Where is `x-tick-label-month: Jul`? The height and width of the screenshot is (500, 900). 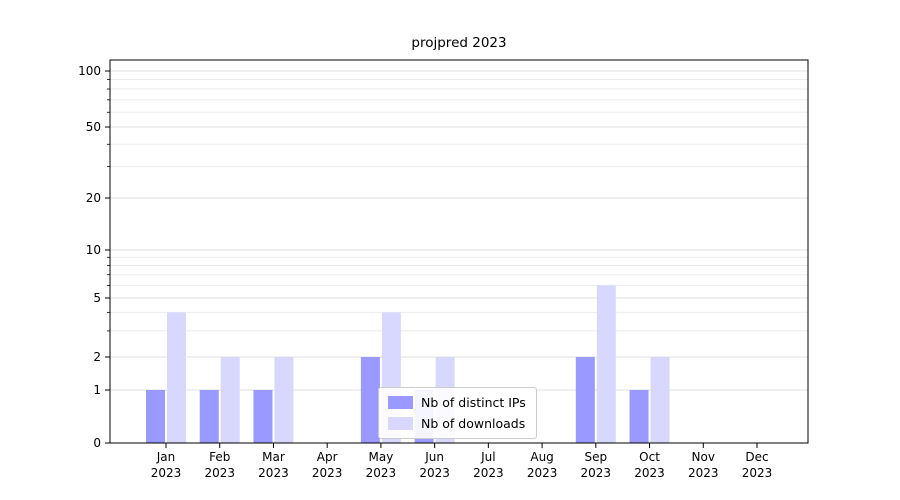
x-tick-label-month: Jul is located at coordinates (487, 457).